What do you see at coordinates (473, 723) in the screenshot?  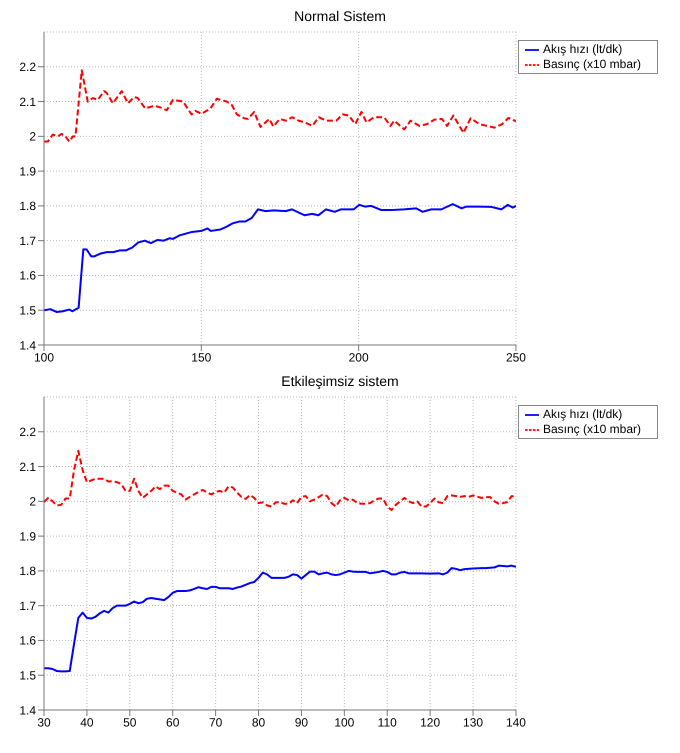 I see `x-tick-label: 130` at bounding box center [473, 723].